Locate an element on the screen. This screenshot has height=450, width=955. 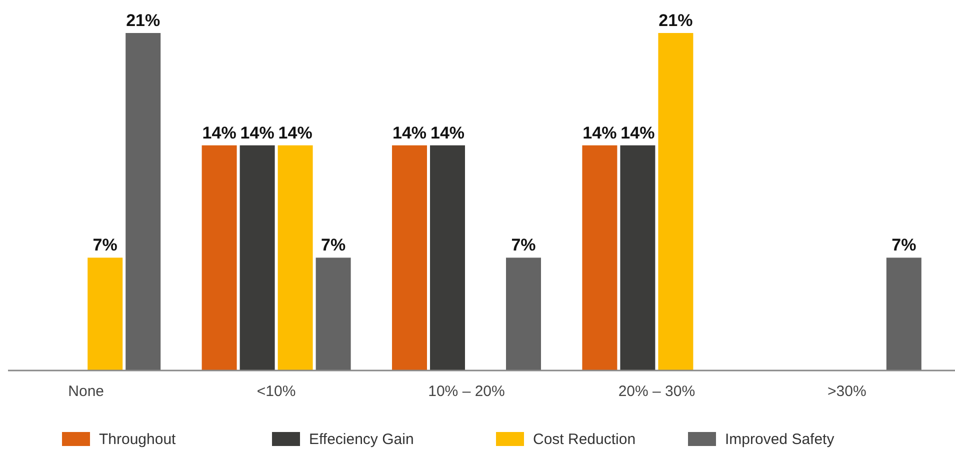
legend-label: Throughout is located at coordinates (138, 439).